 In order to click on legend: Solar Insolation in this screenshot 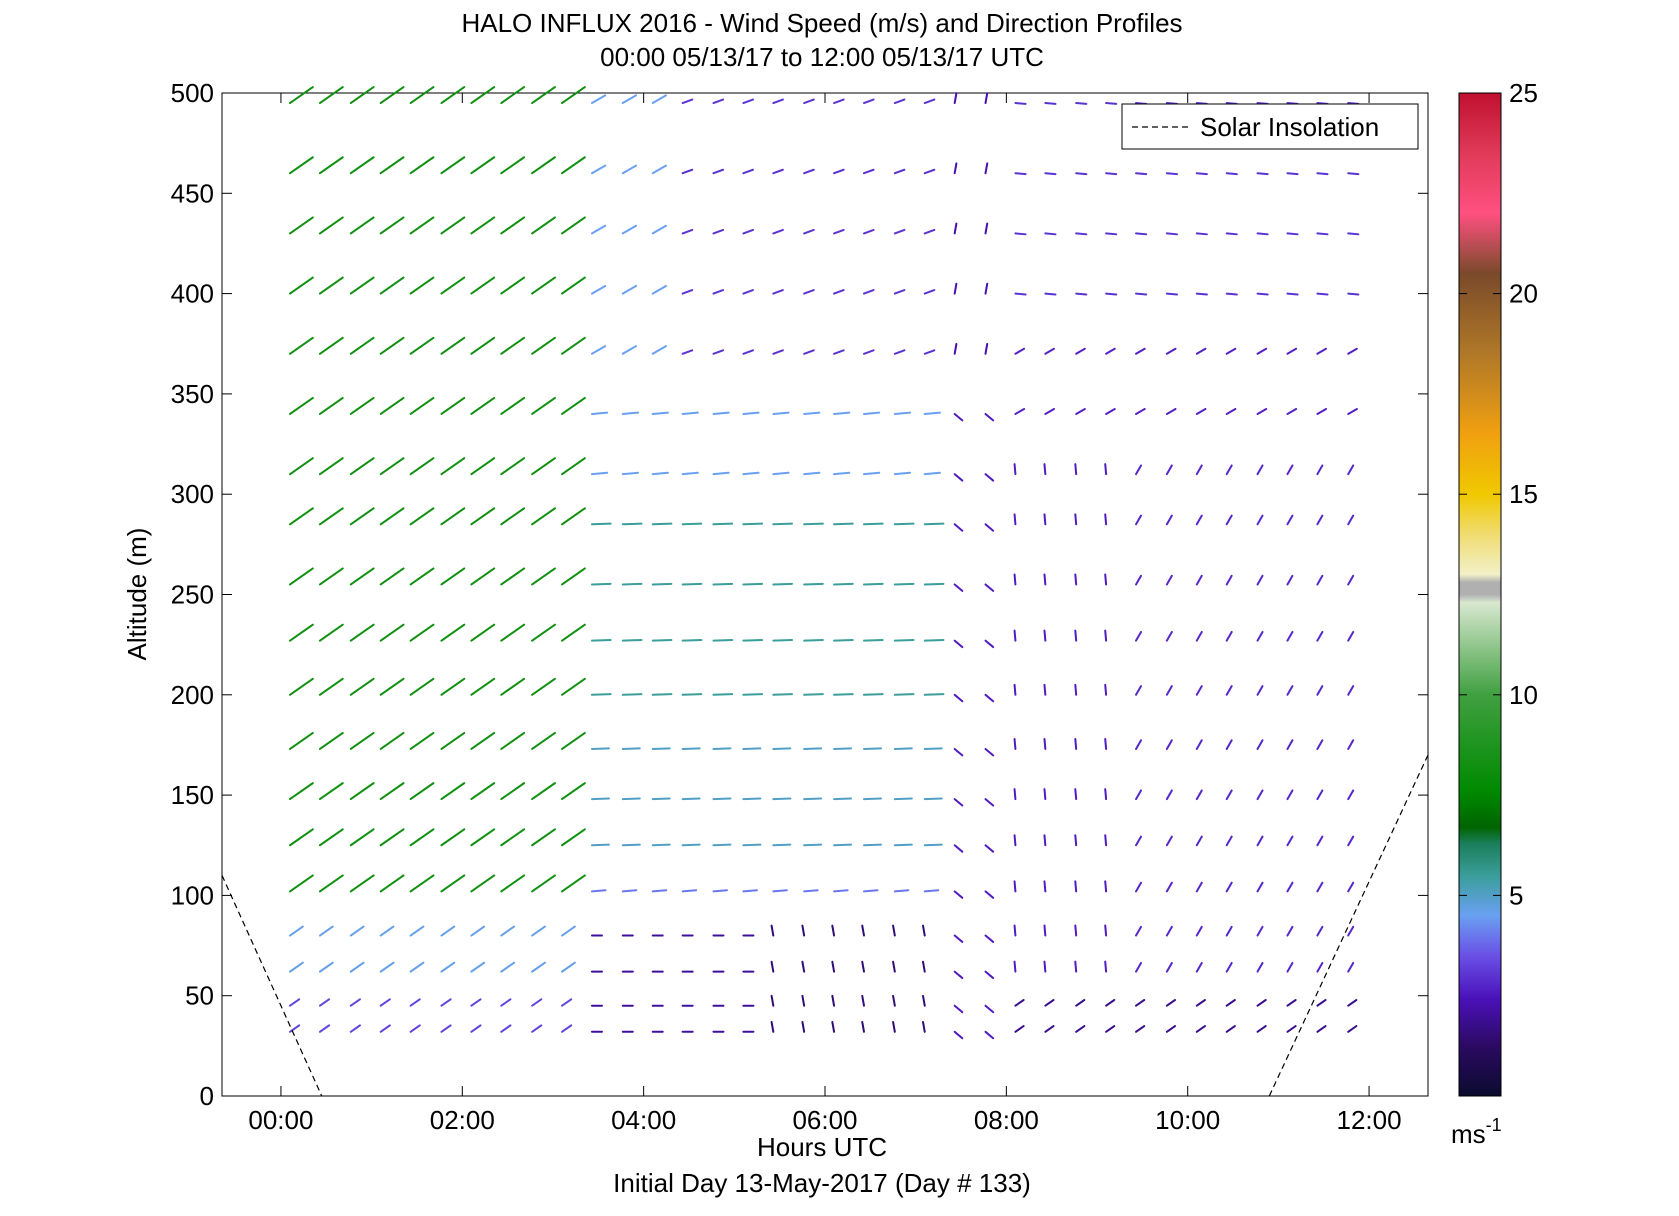, I will do `click(1270, 126)`.